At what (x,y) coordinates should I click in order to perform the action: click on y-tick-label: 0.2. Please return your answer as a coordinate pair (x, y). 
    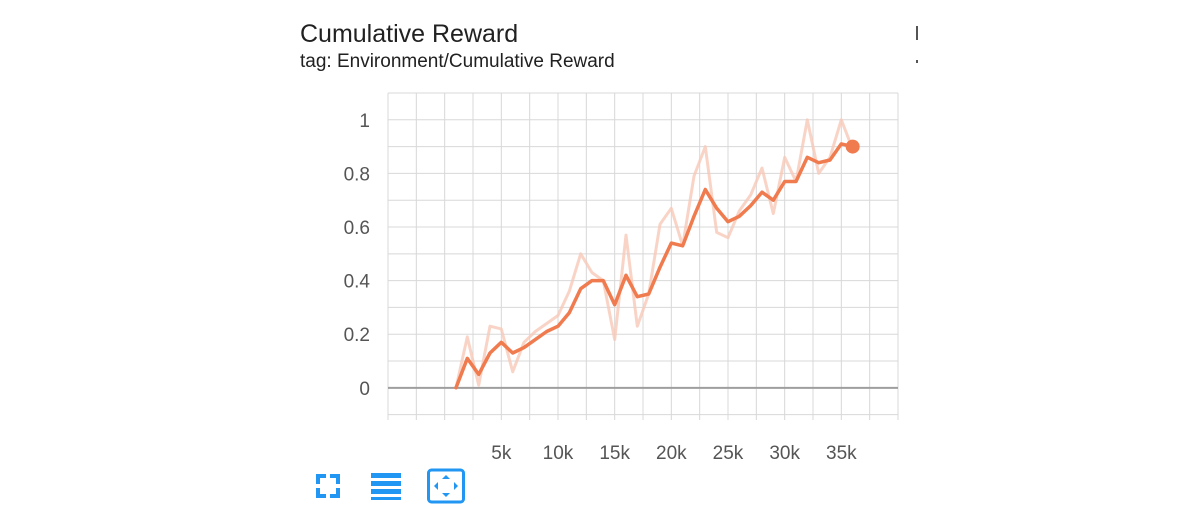
    Looking at the image, I should click on (357, 335).